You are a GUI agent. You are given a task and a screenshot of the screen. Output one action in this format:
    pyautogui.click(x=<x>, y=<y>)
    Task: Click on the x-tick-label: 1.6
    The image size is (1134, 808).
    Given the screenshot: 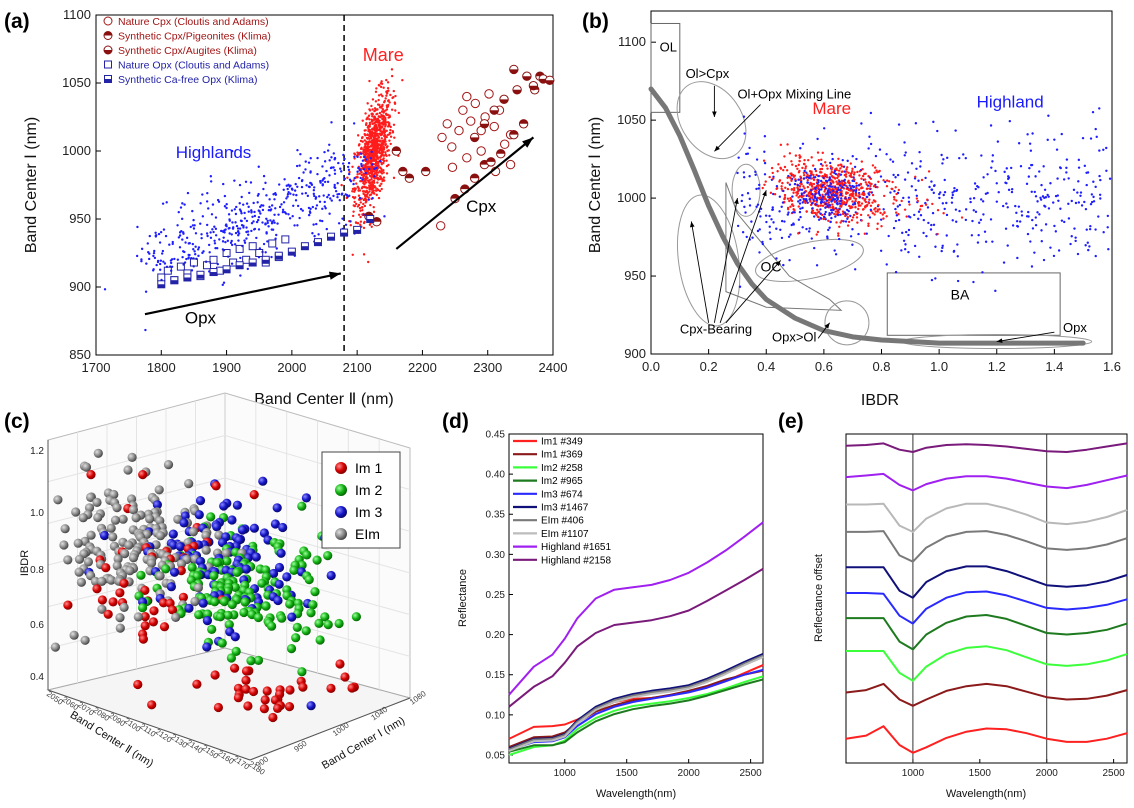 What is the action you would take?
    pyautogui.click(x=1112, y=366)
    